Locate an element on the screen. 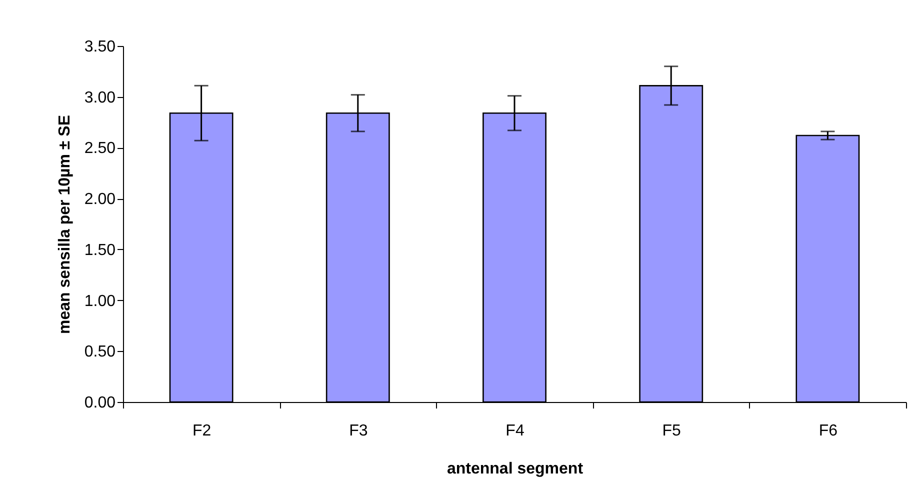 This screenshot has width=916, height=499. y-tick-label: 2.50 is located at coordinates (100, 149).